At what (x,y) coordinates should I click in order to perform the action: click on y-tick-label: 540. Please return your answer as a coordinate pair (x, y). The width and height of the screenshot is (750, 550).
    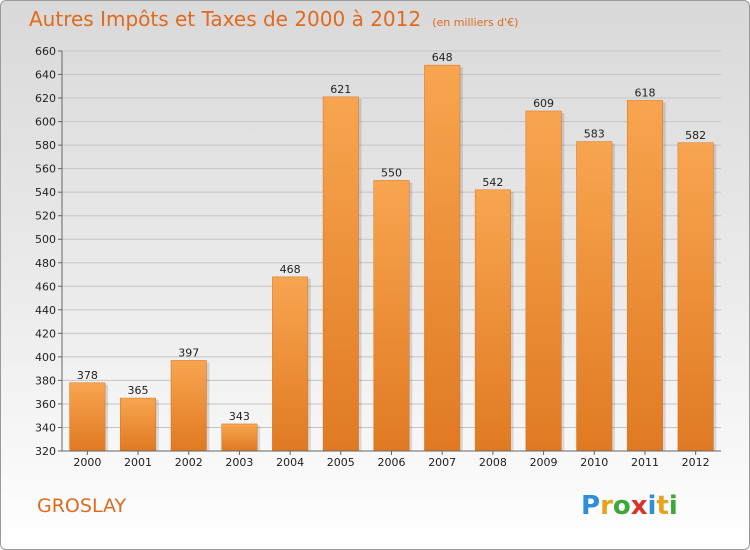
    Looking at the image, I should click on (45, 192).